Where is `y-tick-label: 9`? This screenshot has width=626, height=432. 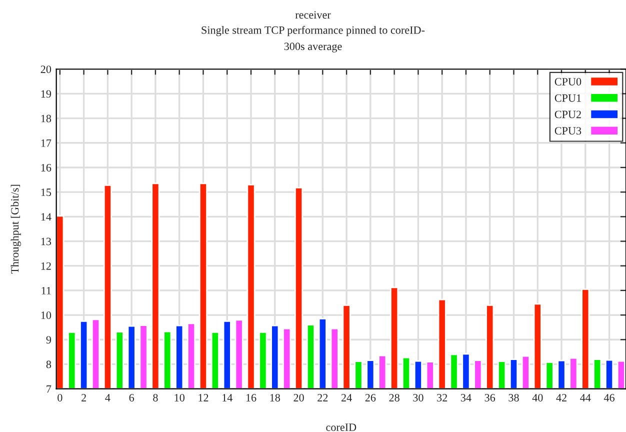 y-tick-label: 9 is located at coordinates (49, 340).